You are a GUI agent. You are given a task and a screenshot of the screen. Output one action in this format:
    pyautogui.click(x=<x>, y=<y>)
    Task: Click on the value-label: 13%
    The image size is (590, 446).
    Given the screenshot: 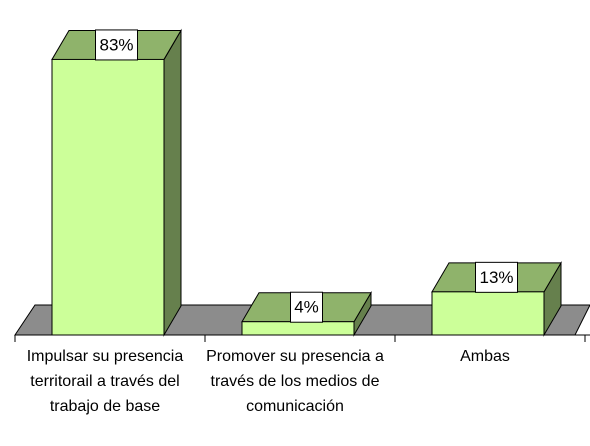 What is the action you would take?
    pyautogui.click(x=496, y=277)
    